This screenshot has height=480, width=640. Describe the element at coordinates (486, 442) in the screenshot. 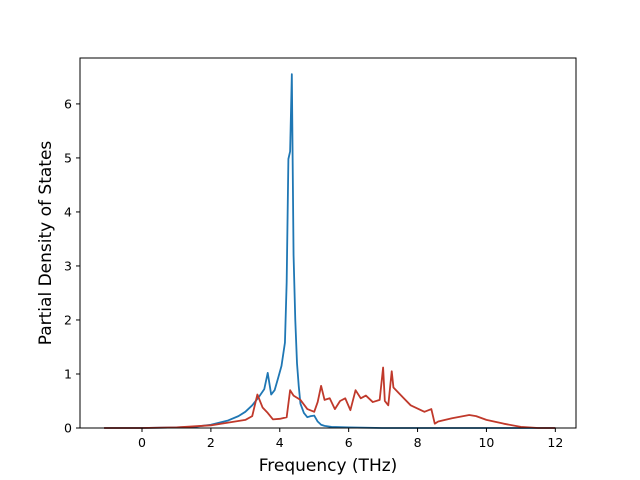

I see `x-tick-label: 10` at that location.